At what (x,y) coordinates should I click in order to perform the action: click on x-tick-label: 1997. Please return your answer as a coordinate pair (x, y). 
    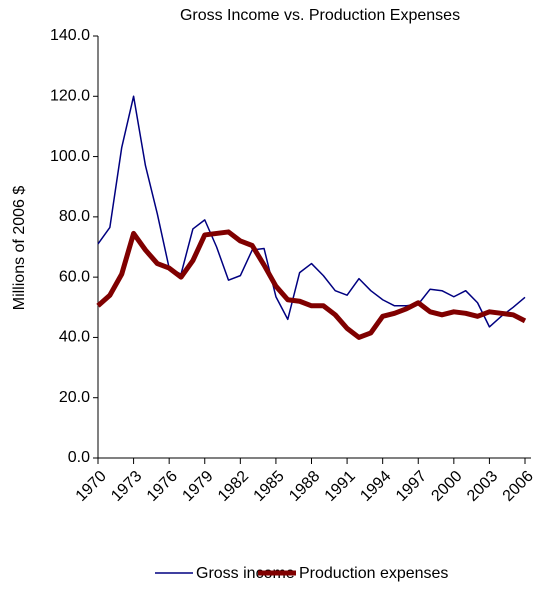
    Looking at the image, I should click on (411, 486).